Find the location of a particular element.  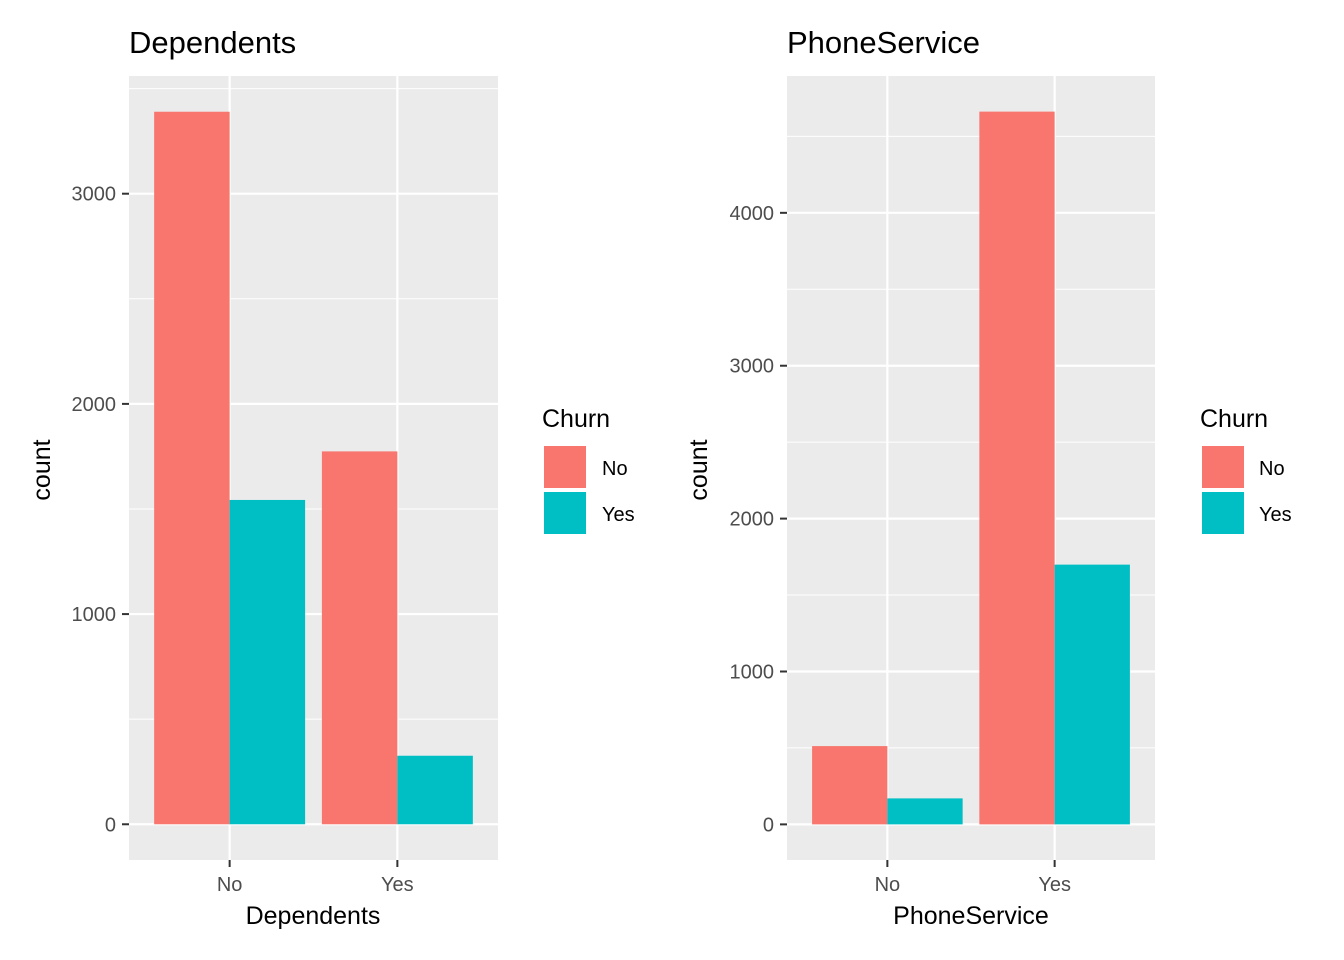

chart-2-y-axis-title: count is located at coordinates (699, 469).